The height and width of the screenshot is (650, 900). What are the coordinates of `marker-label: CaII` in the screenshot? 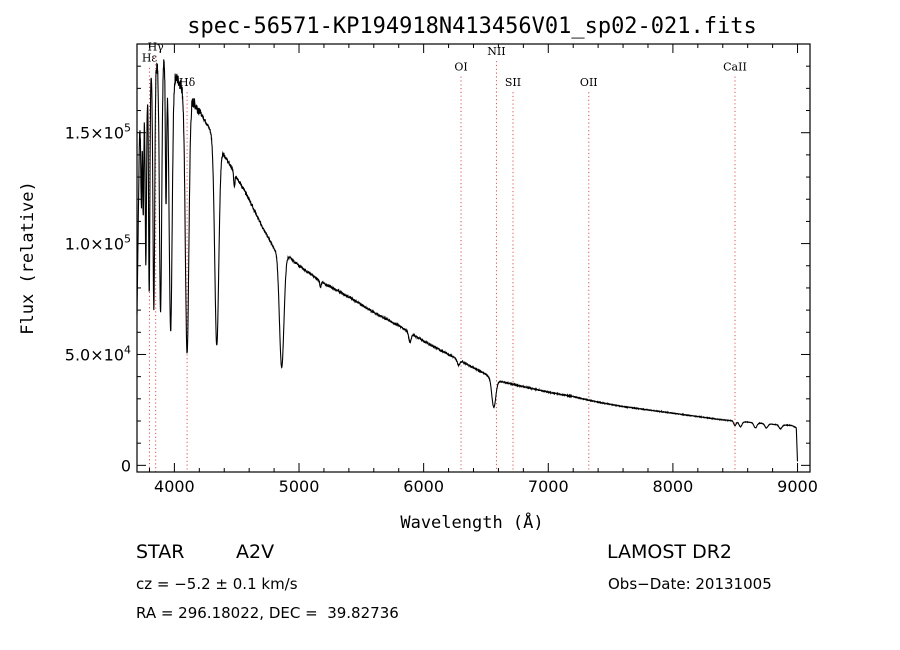 It's located at (735, 67).